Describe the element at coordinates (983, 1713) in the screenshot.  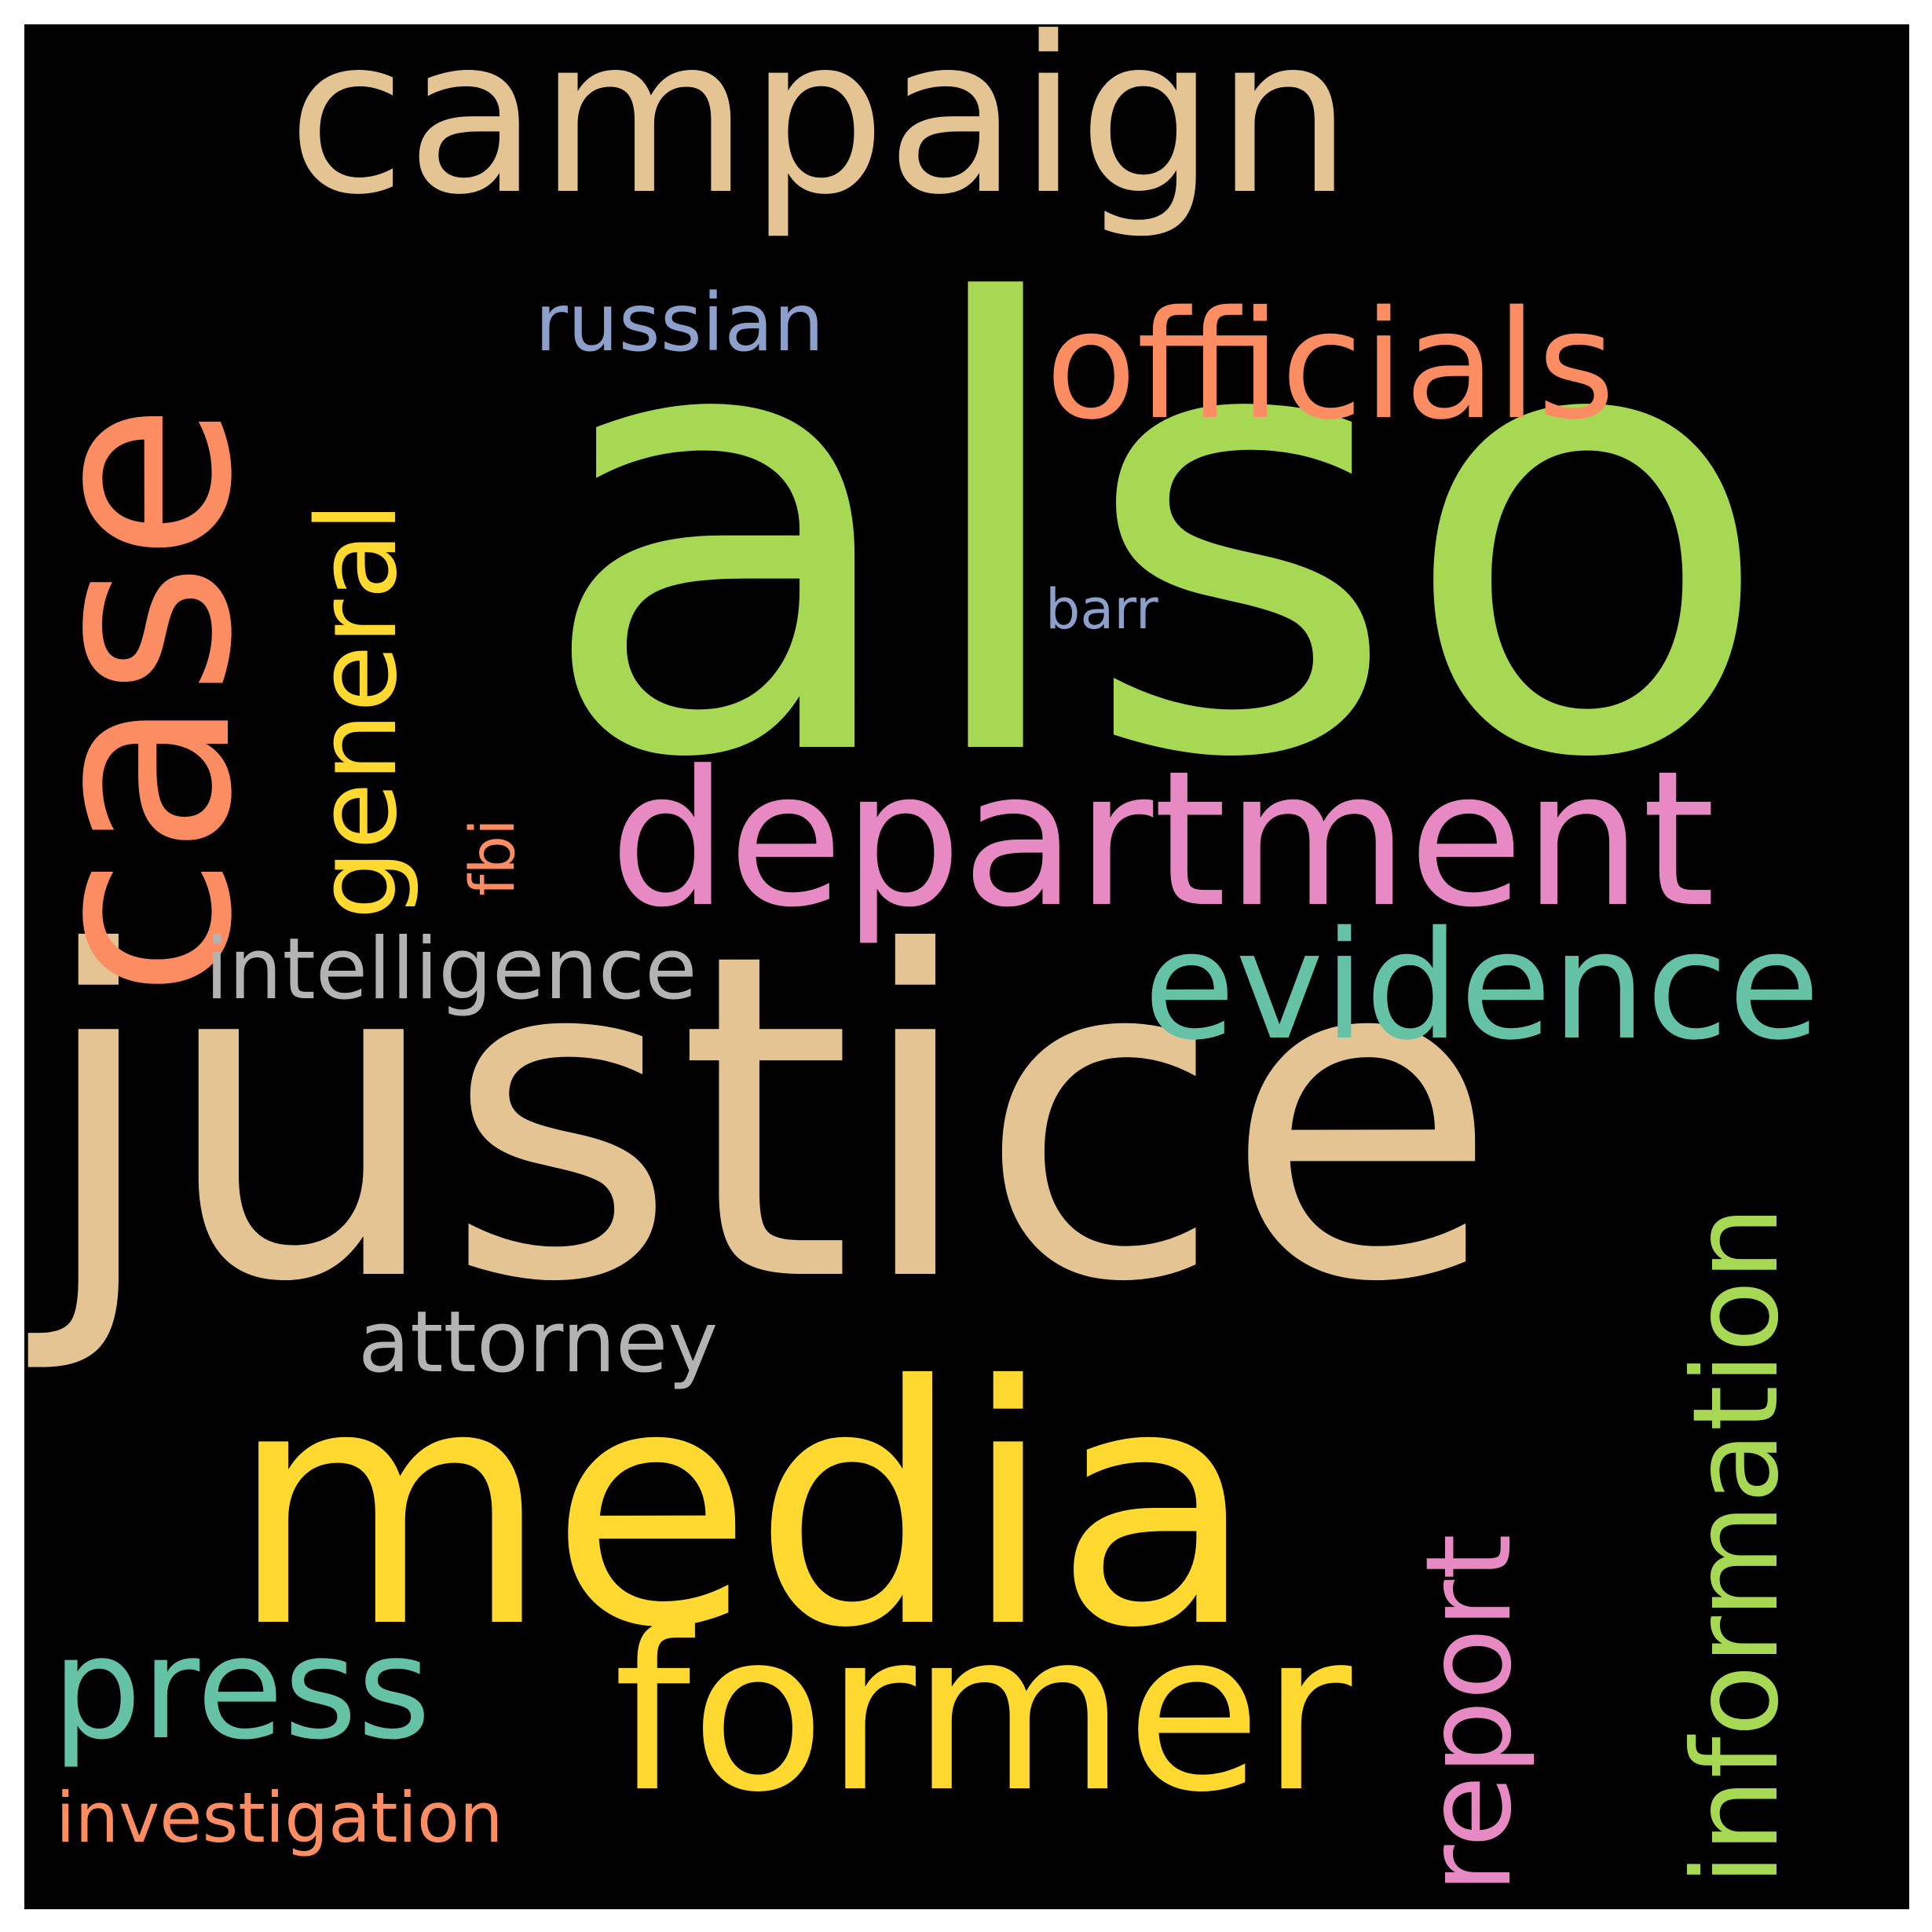
I see `word-former: former` at that location.